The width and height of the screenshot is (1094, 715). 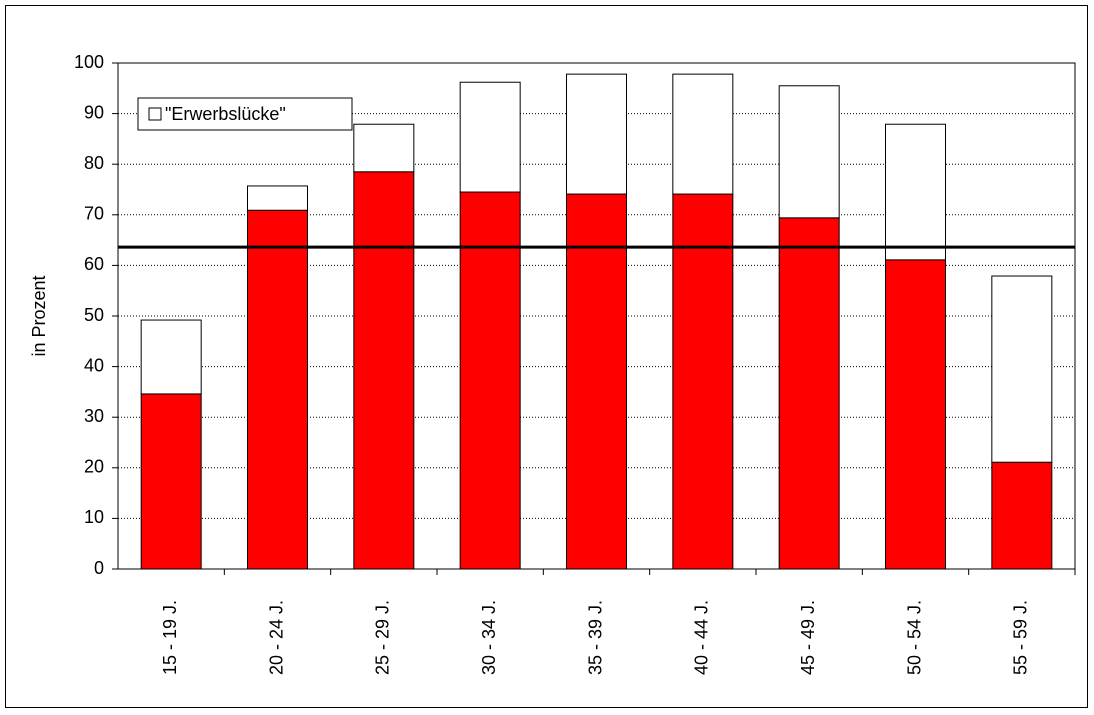 What do you see at coordinates (94, 163) in the screenshot?
I see `y-tick-label: 80` at bounding box center [94, 163].